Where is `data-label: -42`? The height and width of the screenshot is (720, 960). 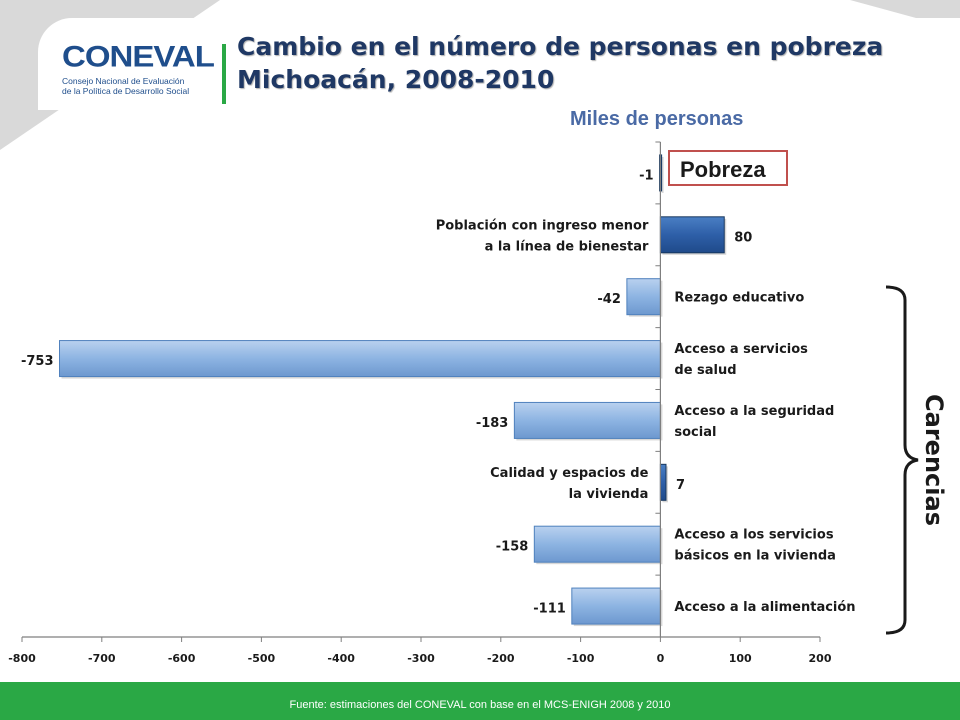
data-label: -42 is located at coordinates (609, 299).